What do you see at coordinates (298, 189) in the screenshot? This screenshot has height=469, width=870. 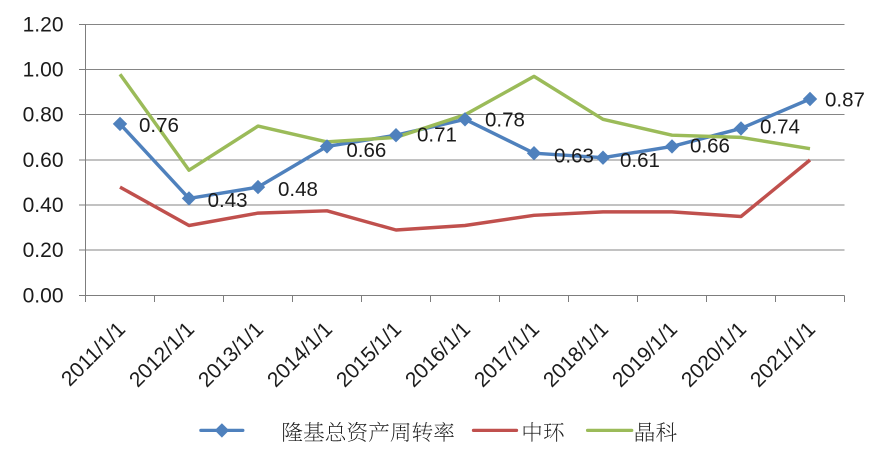 I see `svg-text: 0.48` at bounding box center [298, 189].